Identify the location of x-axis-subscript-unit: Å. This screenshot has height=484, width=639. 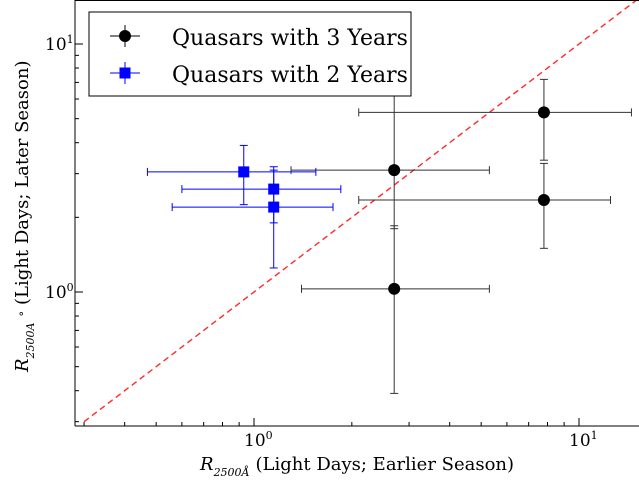
(245, 472).